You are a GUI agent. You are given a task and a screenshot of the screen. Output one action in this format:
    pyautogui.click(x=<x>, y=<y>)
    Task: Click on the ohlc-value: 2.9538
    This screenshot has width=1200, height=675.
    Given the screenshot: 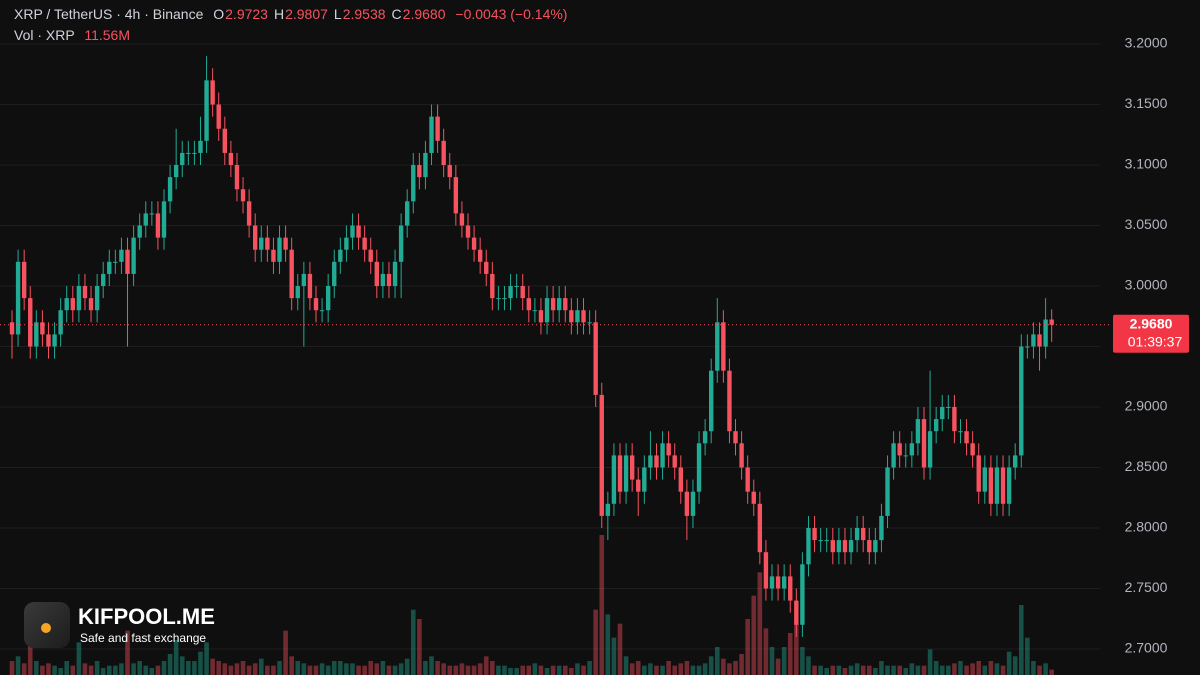 What is the action you would take?
    pyautogui.click(x=364, y=14)
    